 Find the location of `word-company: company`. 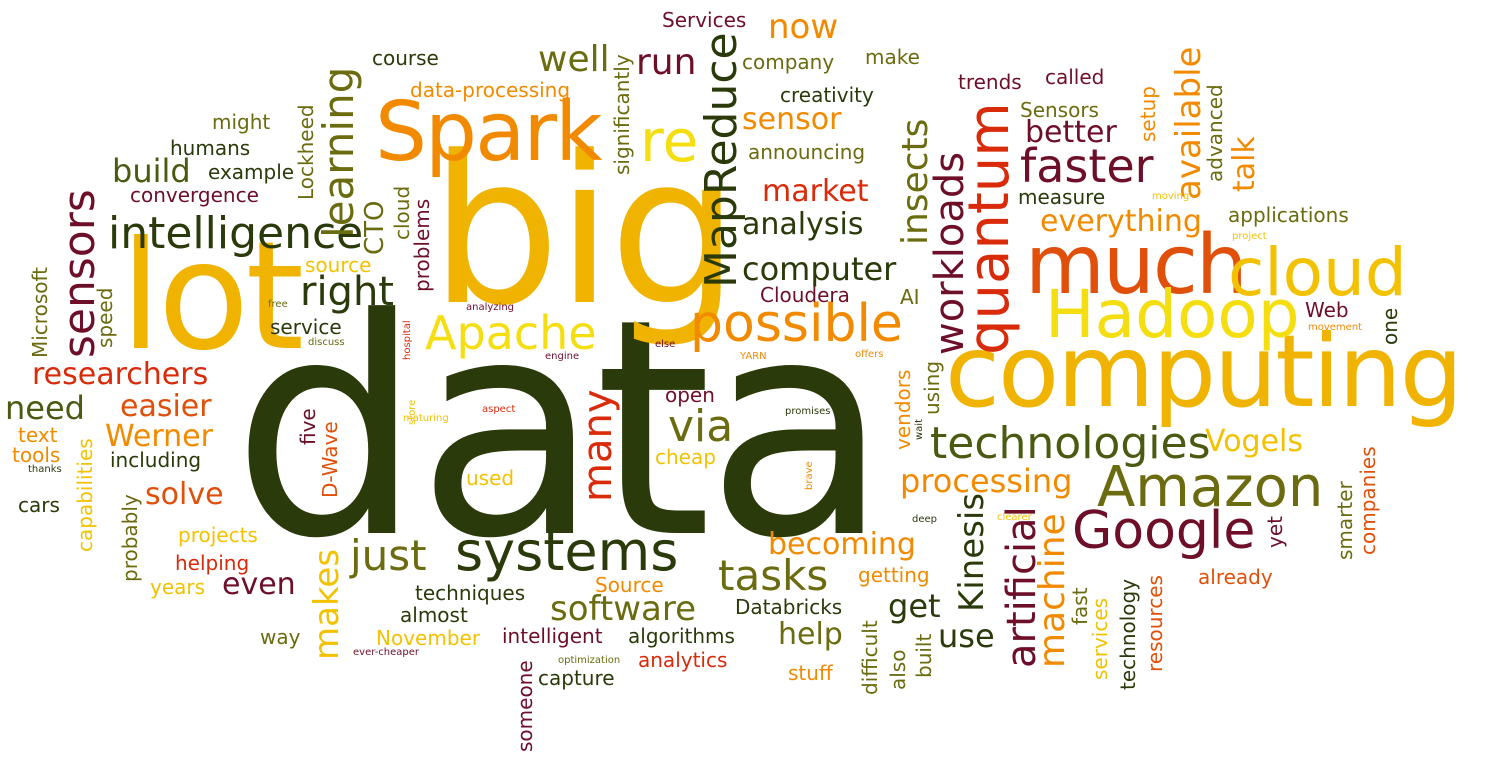

word-company: company is located at coordinates (788, 62).